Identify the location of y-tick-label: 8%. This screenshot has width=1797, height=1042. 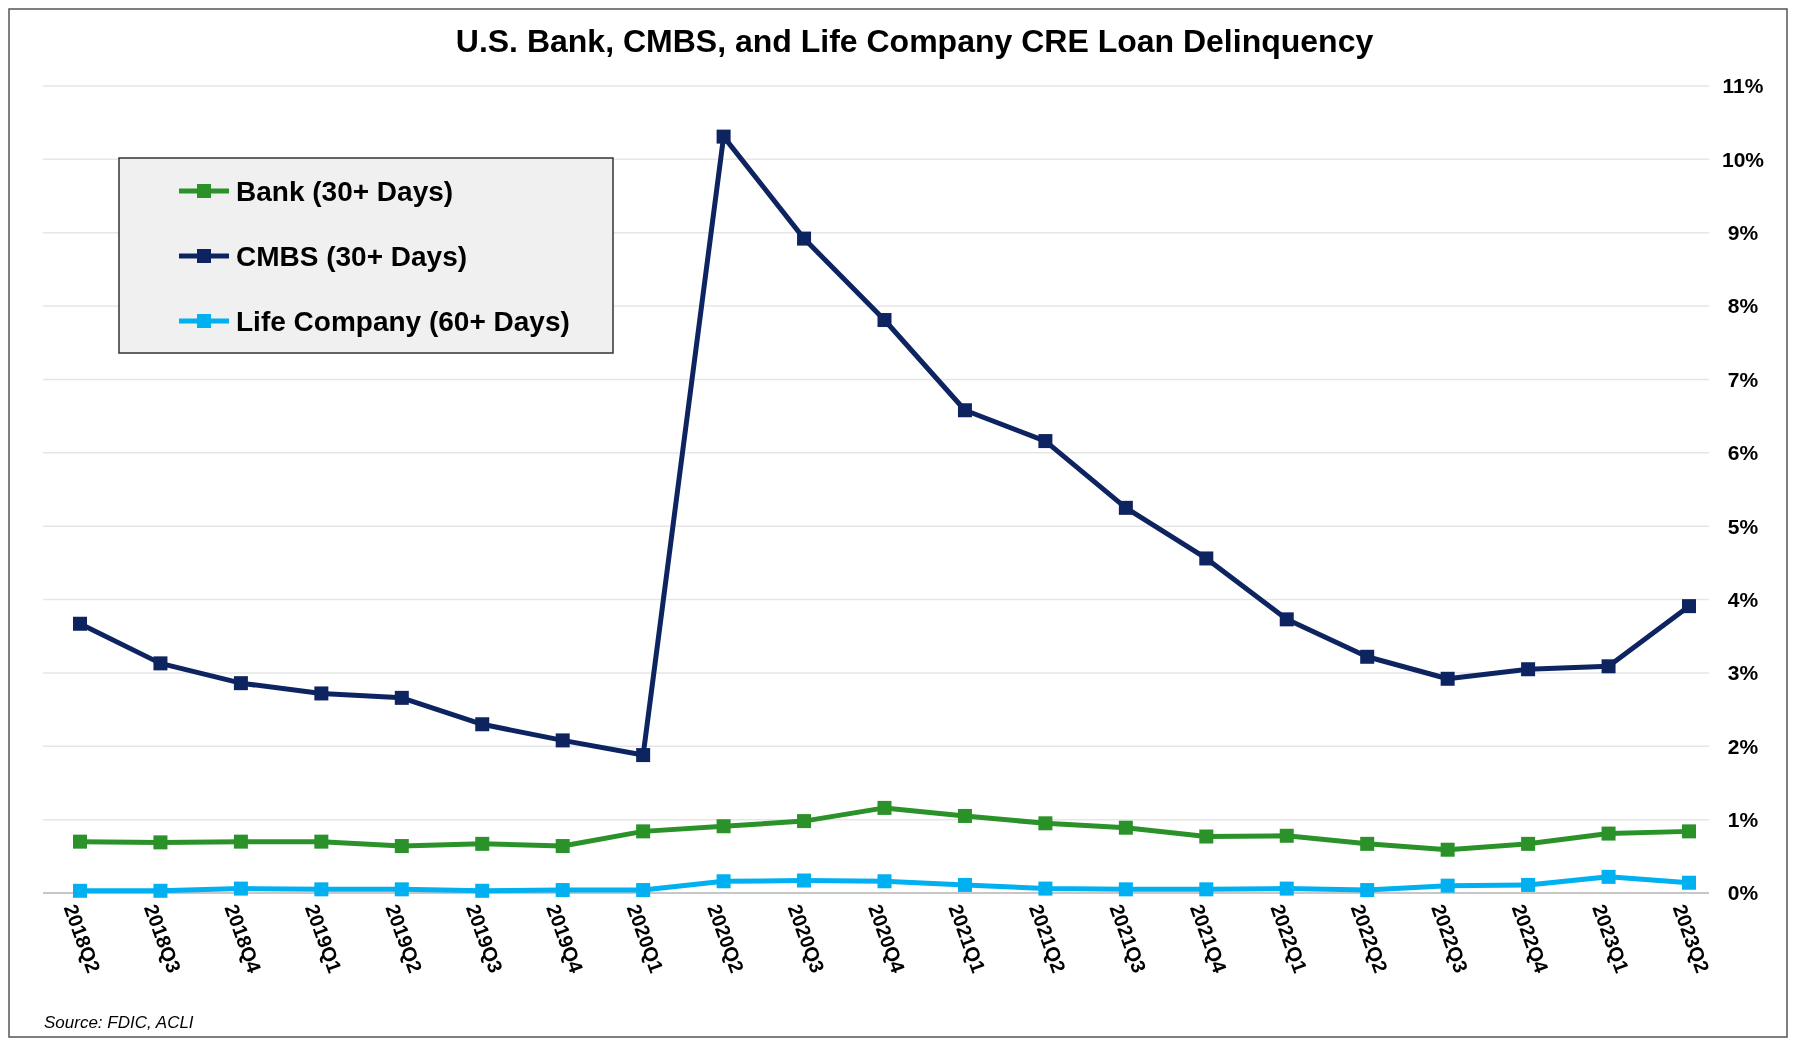
(1743, 306).